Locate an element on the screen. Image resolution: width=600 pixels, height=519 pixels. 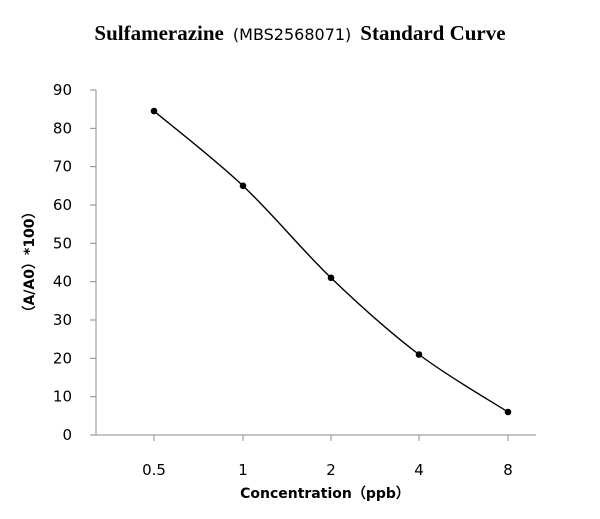
chart-title-catalog: (MBS2568071) is located at coordinates (292, 34).